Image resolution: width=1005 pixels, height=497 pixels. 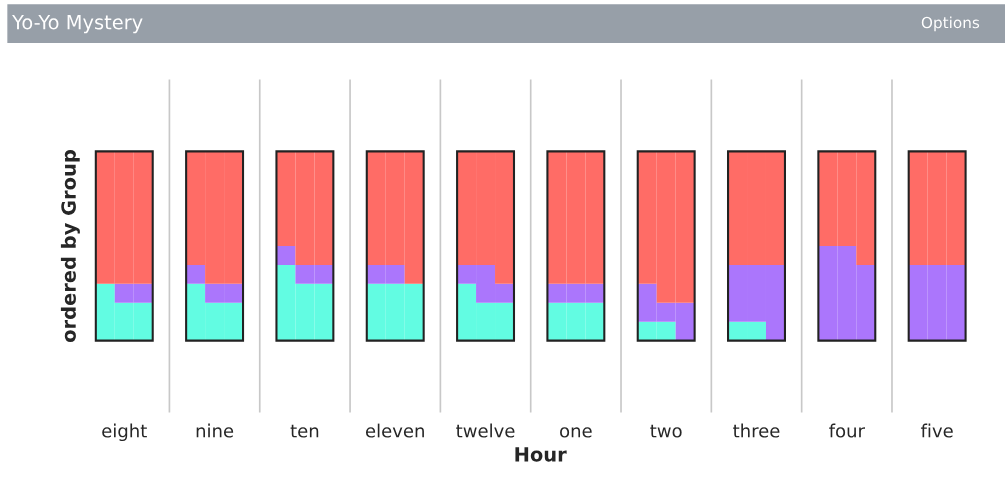 I want to click on x-tick-label: one, so click(x=576, y=432).